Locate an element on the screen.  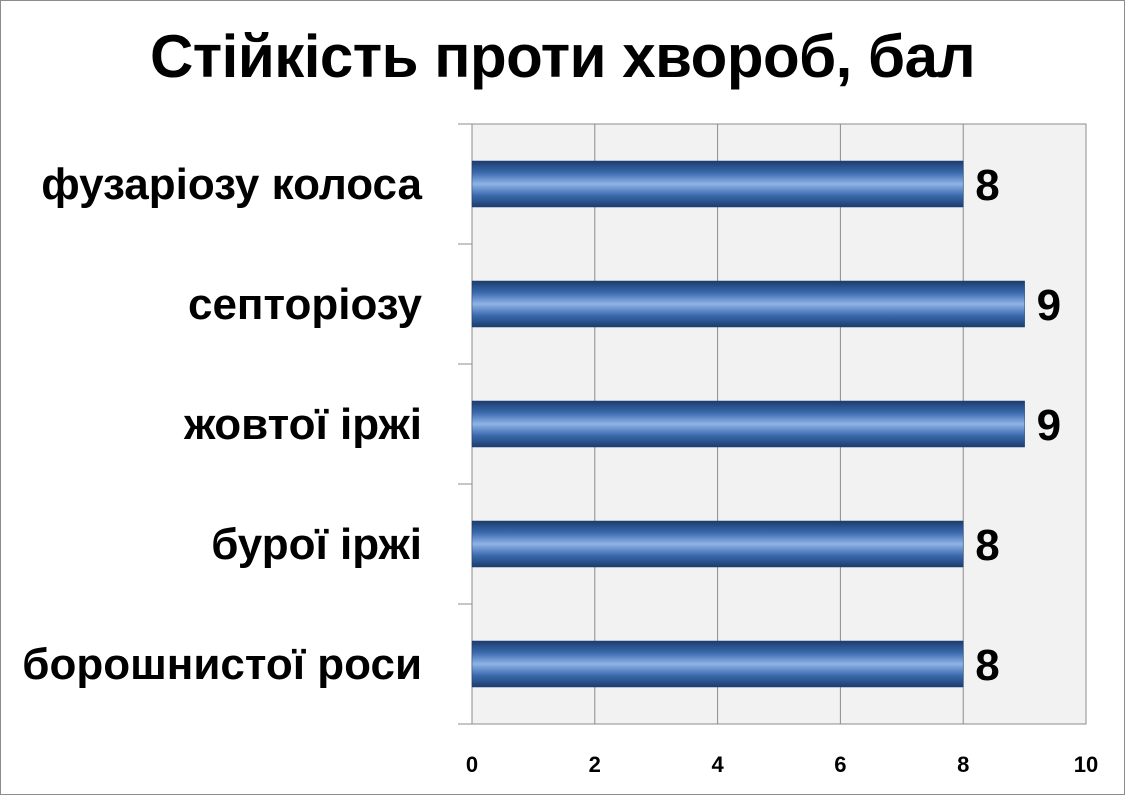
x-tick-label: 10 is located at coordinates (1086, 764).